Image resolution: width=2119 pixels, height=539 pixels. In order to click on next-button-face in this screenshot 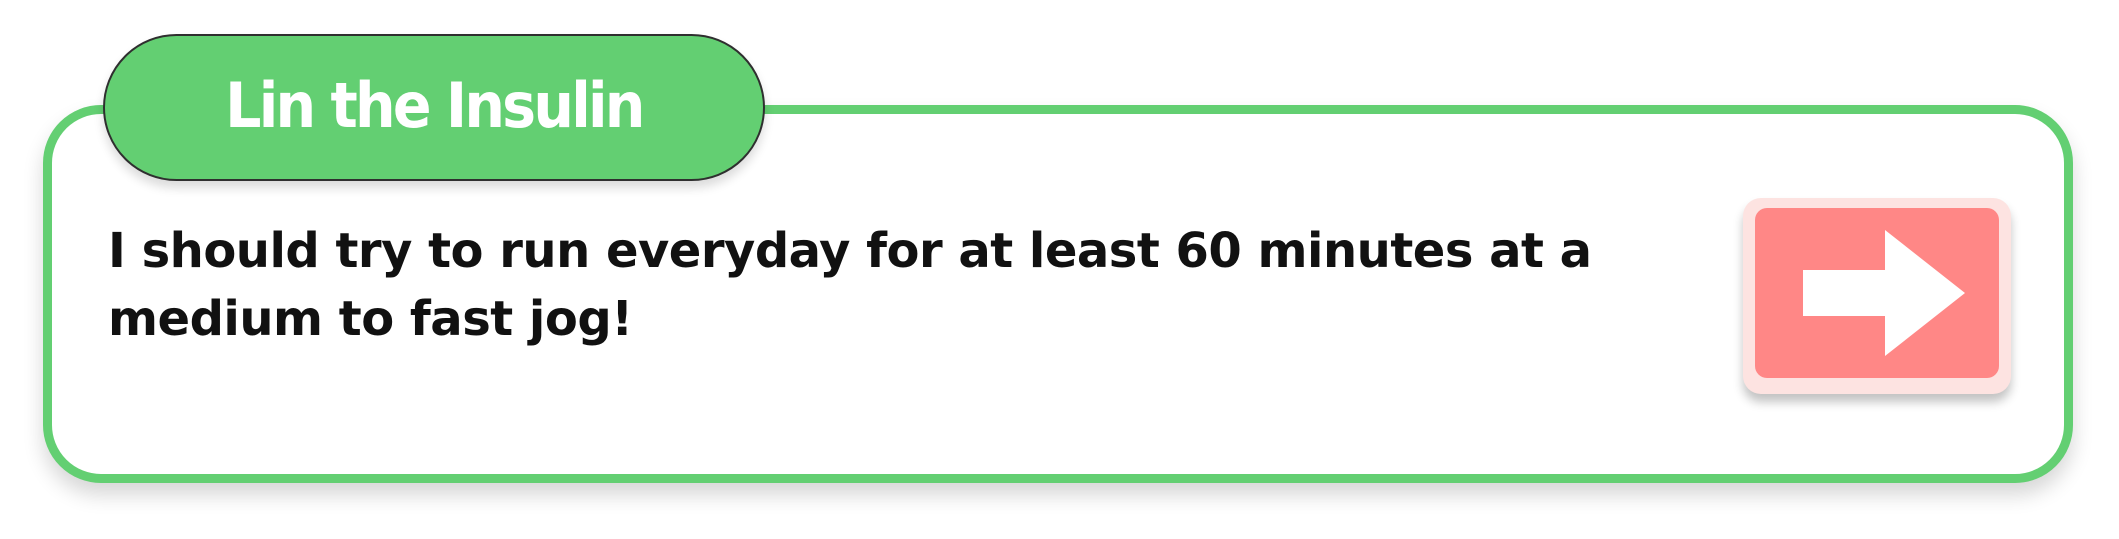, I will do `click(1877, 293)`.